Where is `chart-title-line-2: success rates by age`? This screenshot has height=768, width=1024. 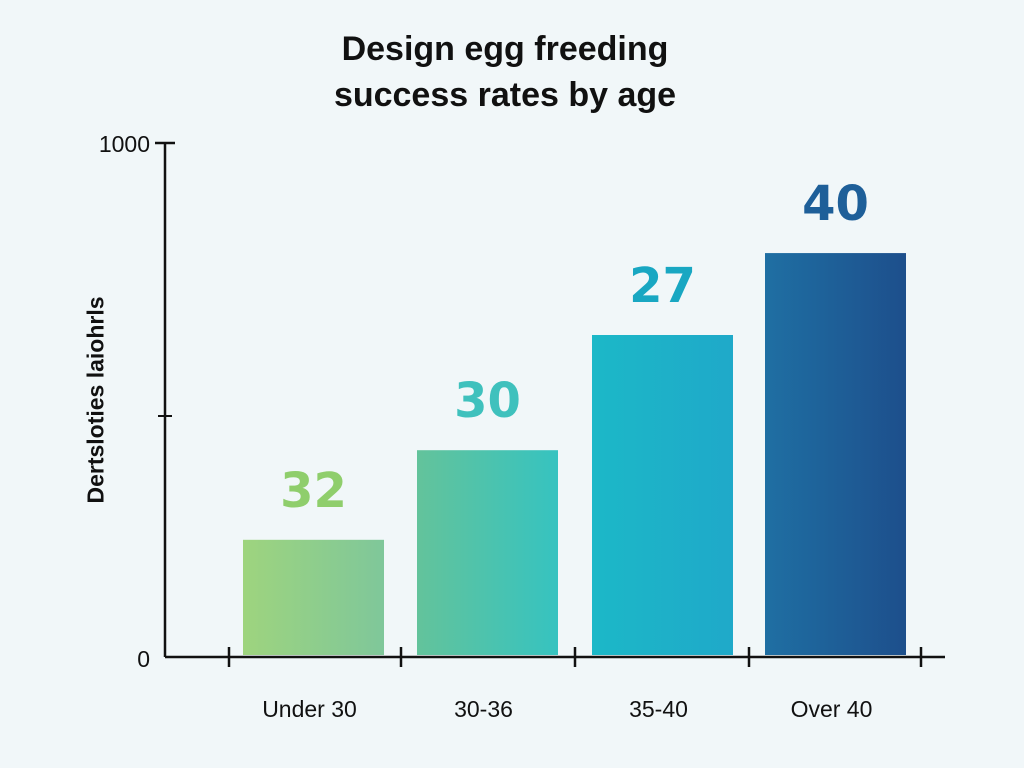
chart-title-line-2: success rates by age is located at coordinates (505, 95).